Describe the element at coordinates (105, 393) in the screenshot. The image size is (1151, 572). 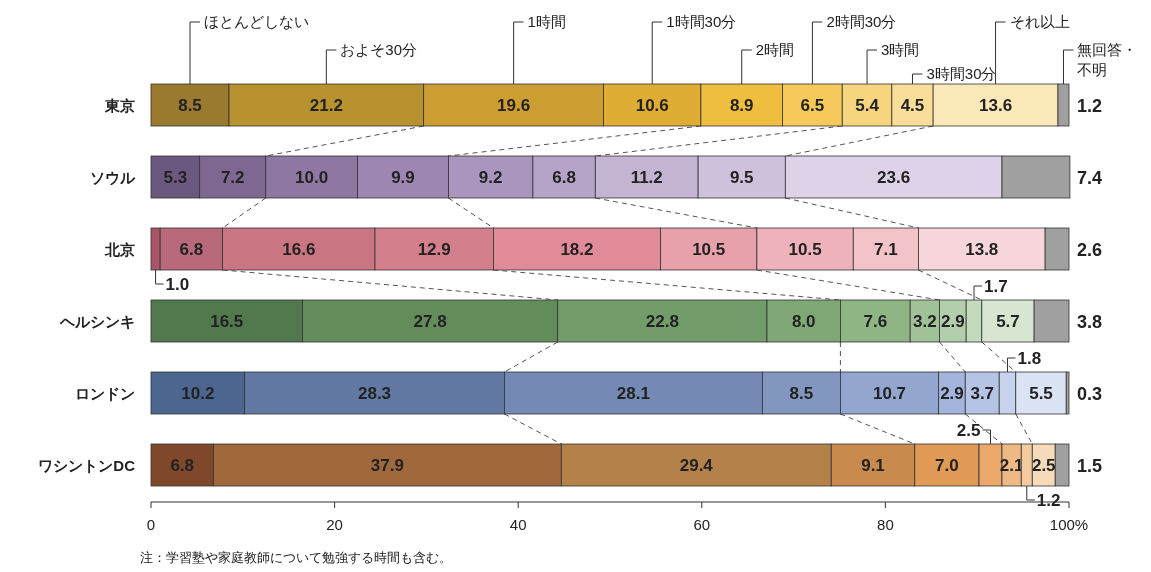
I see `y-tick-label: ロンドン` at that location.